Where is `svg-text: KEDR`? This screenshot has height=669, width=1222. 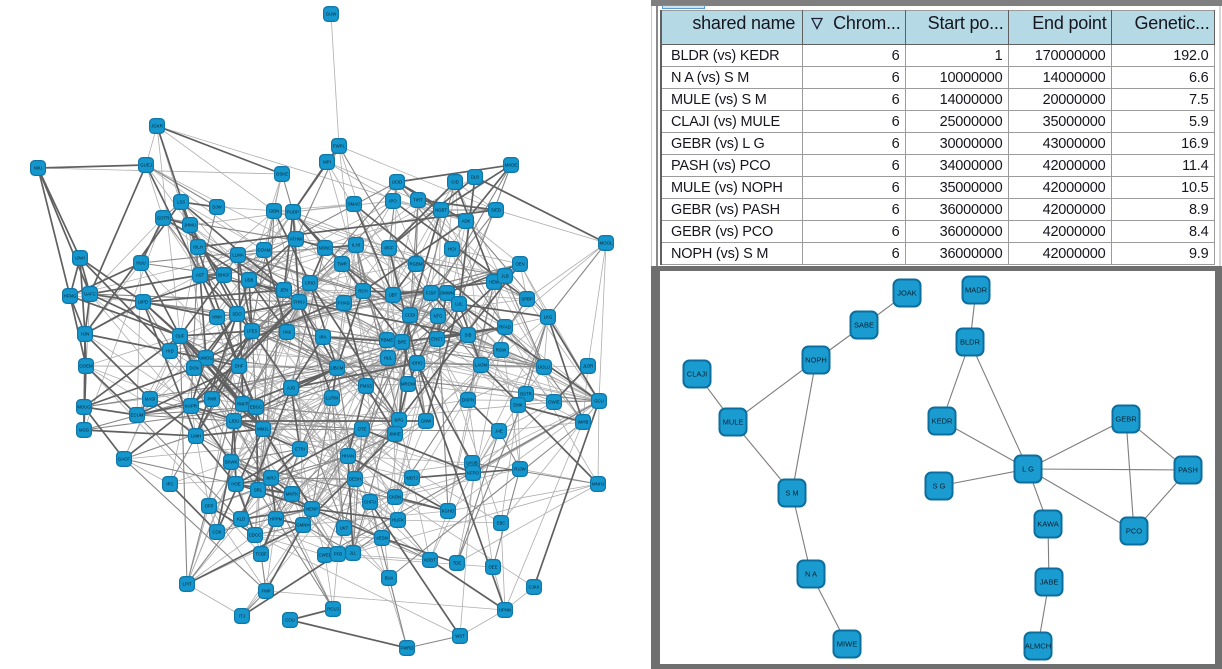 svg-text: KEDR is located at coordinates (942, 421).